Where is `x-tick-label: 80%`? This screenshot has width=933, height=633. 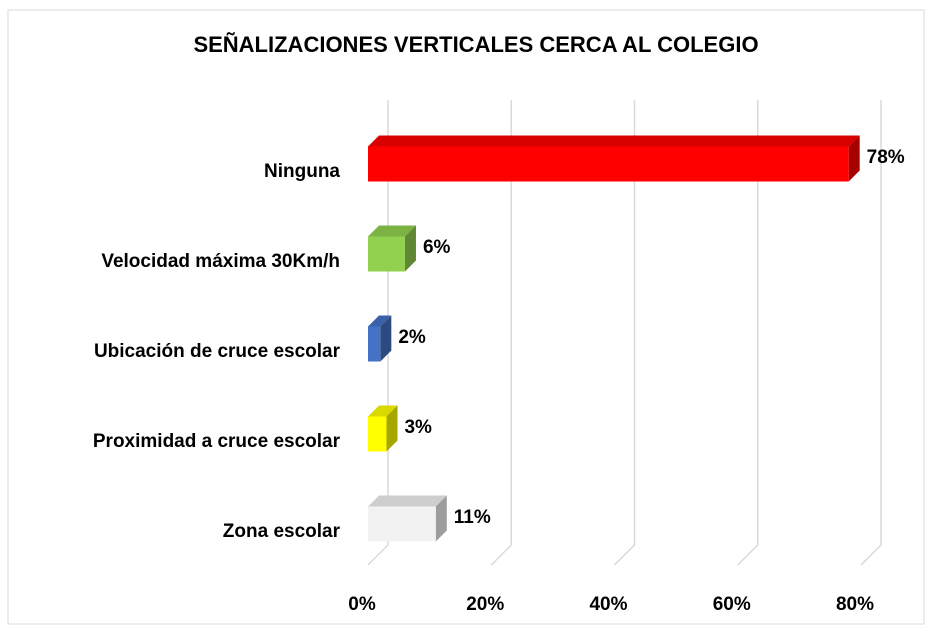
x-tick-label: 80% is located at coordinates (855, 604).